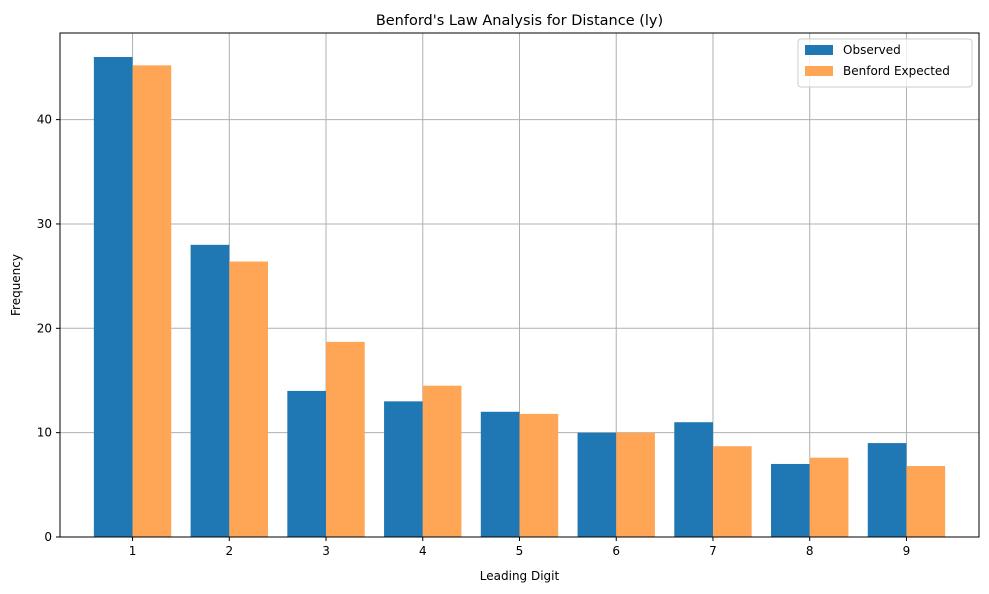  I want to click on x-tick-label: 4, so click(423, 551).